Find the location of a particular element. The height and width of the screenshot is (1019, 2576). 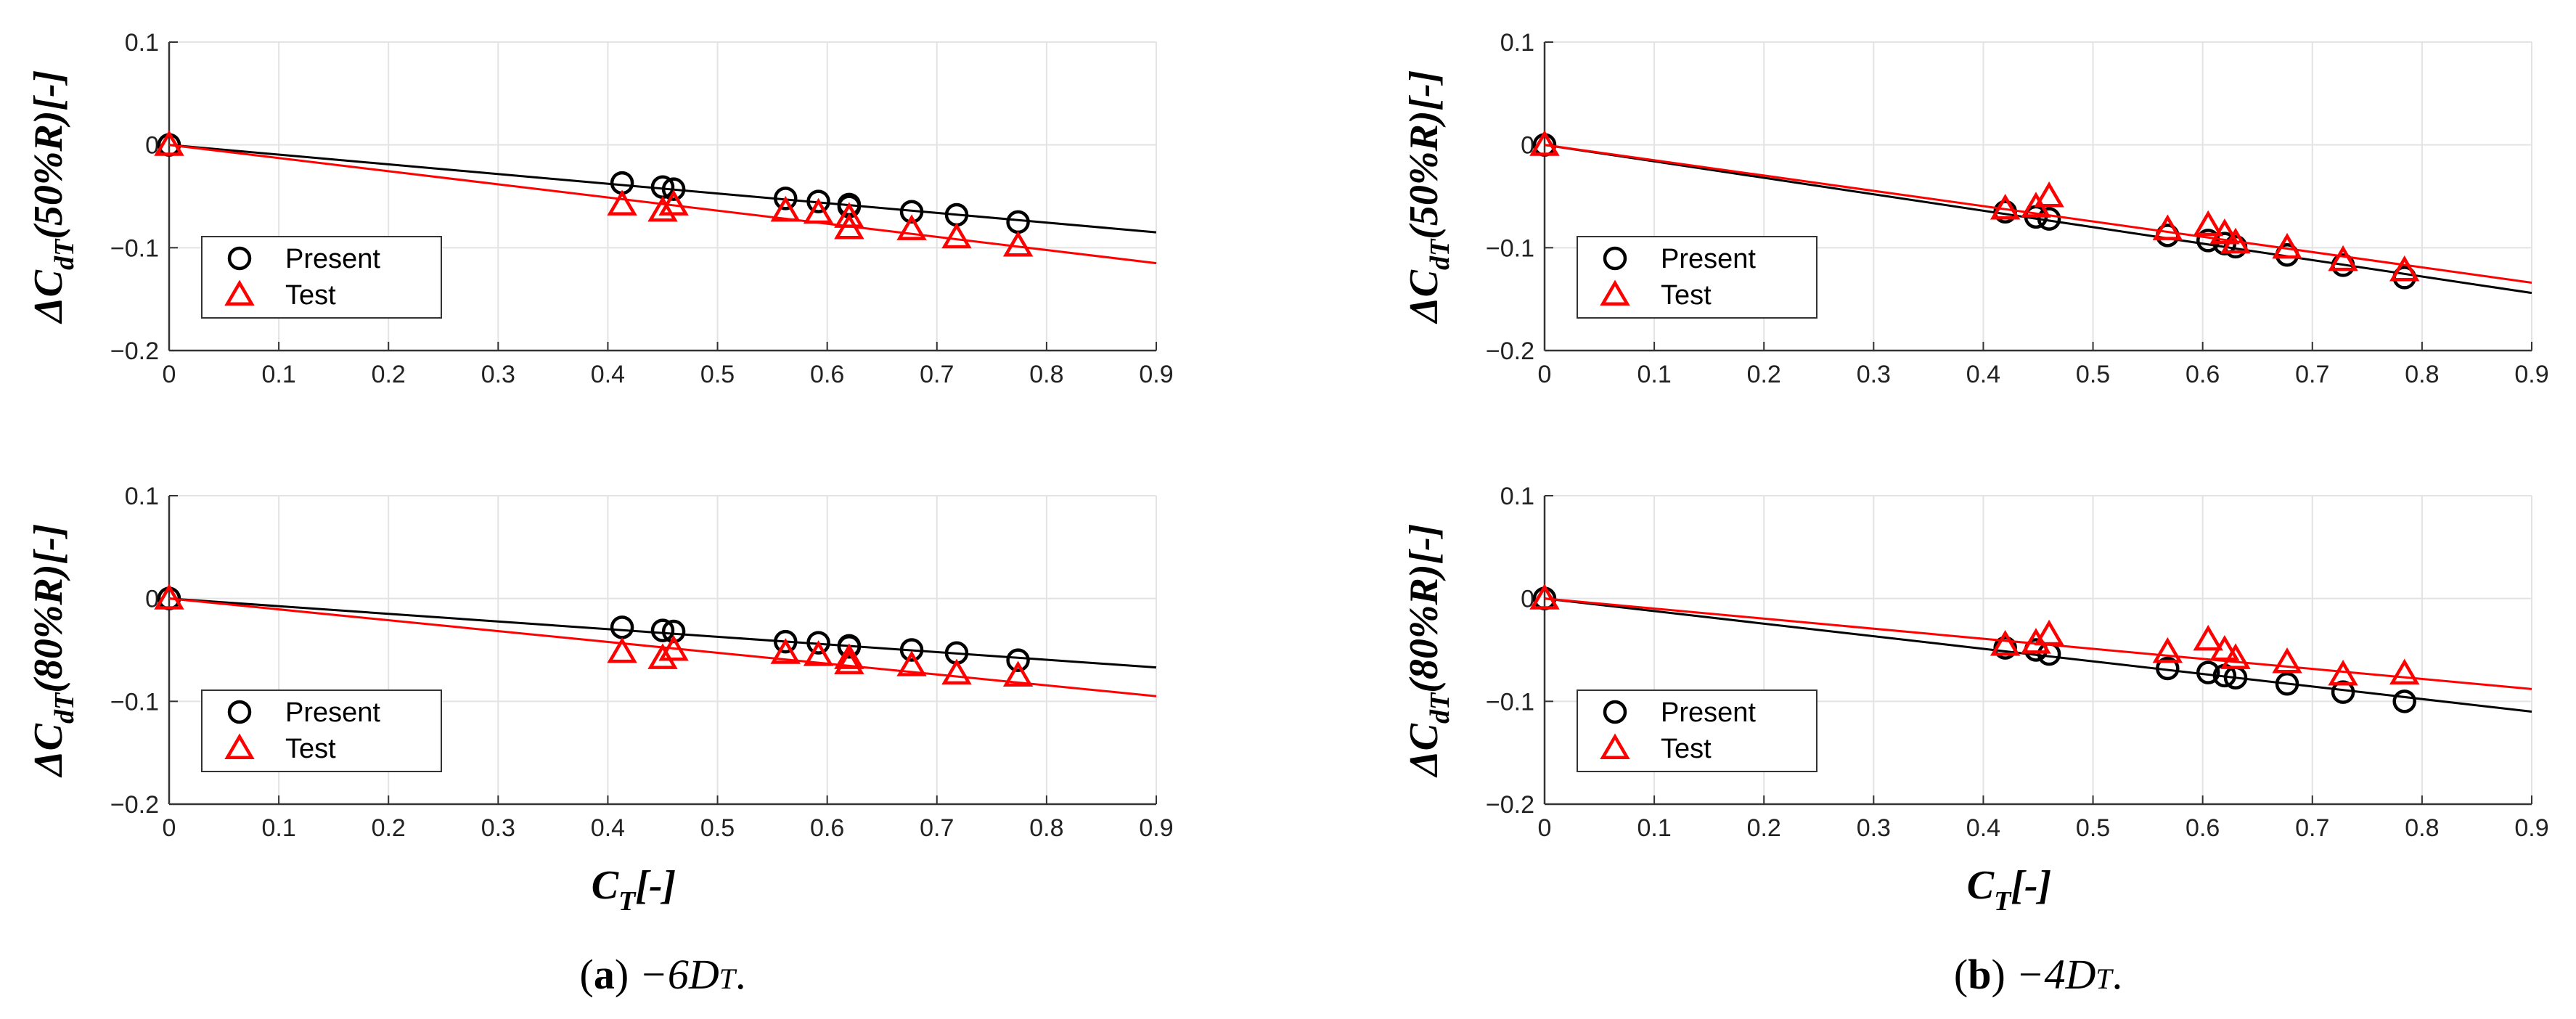

x-tick-label: 0.9 is located at coordinates (1156, 828).